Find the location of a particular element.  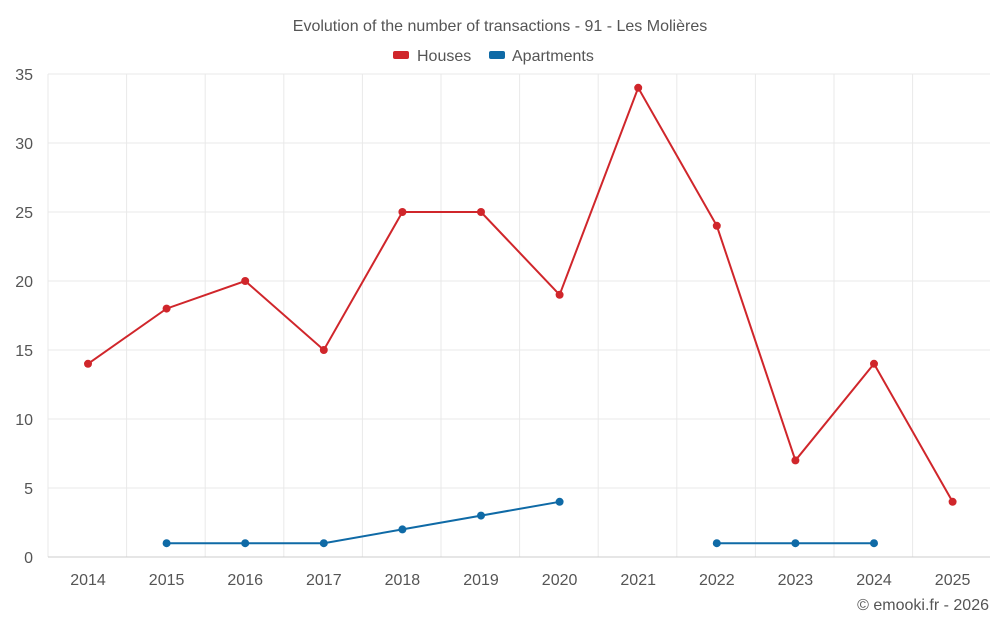

legend-item-houses: Houses is located at coordinates (432, 56).